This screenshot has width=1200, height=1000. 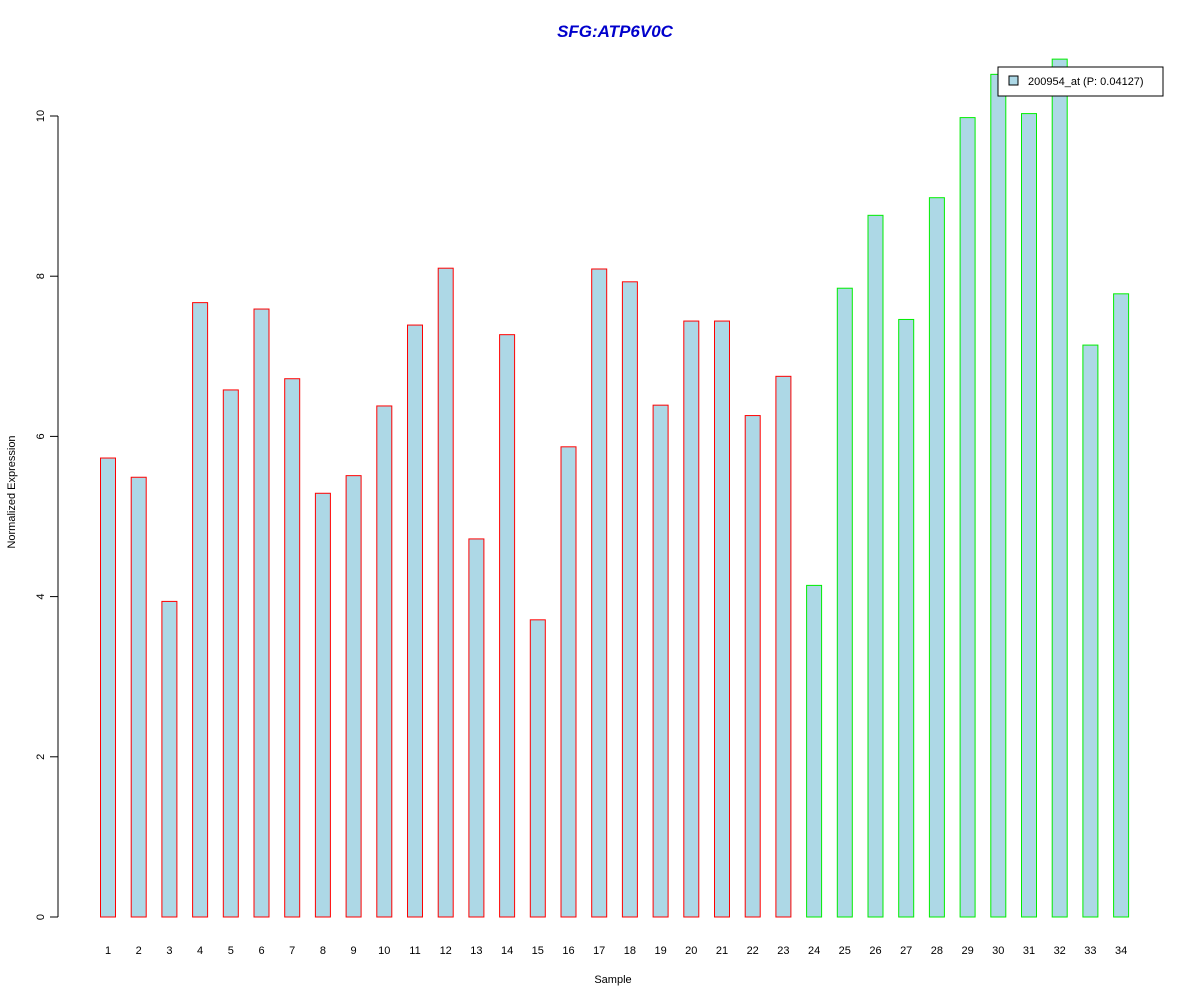 I want to click on y-axis: 0 2 4 6 8 10, so click(x=47, y=515).